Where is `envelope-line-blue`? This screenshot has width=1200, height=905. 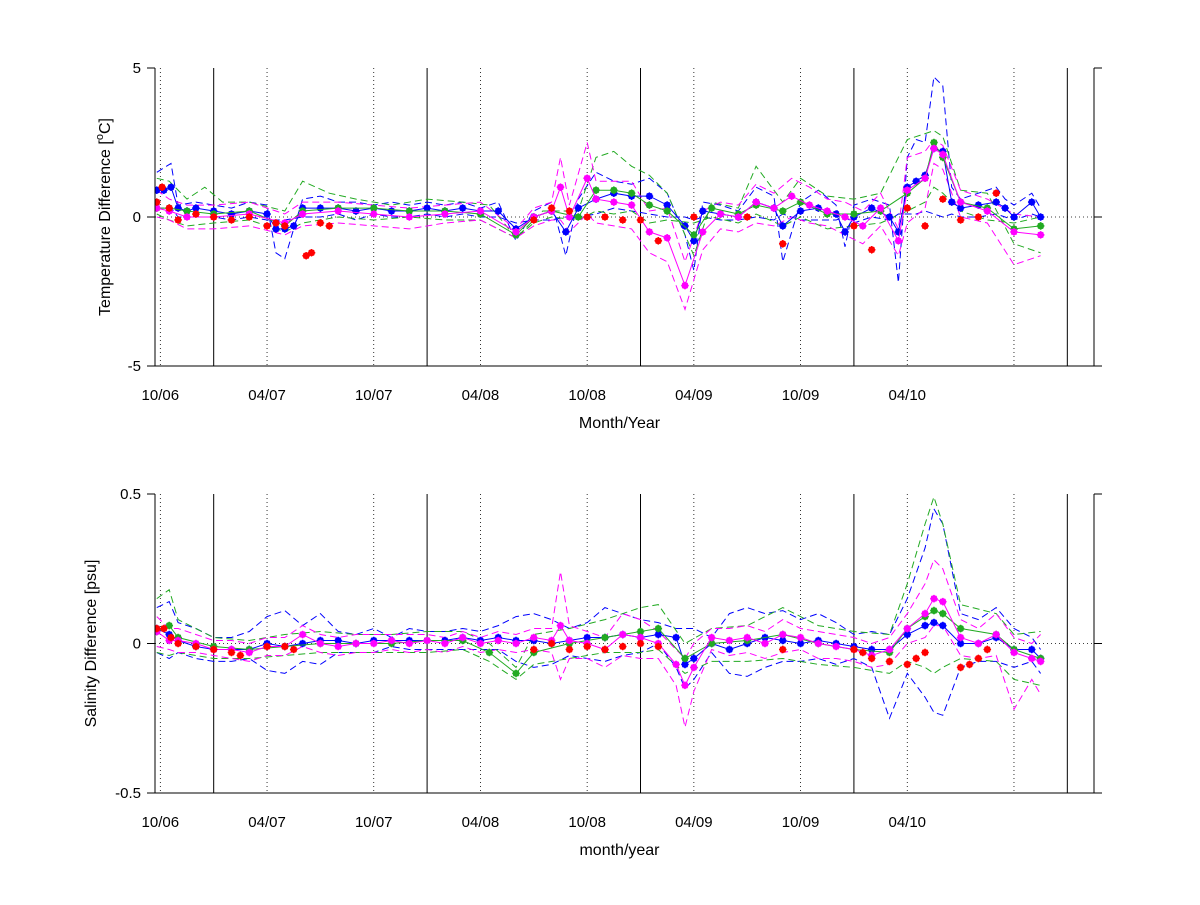 envelope-line-blue is located at coordinates (599, 681).